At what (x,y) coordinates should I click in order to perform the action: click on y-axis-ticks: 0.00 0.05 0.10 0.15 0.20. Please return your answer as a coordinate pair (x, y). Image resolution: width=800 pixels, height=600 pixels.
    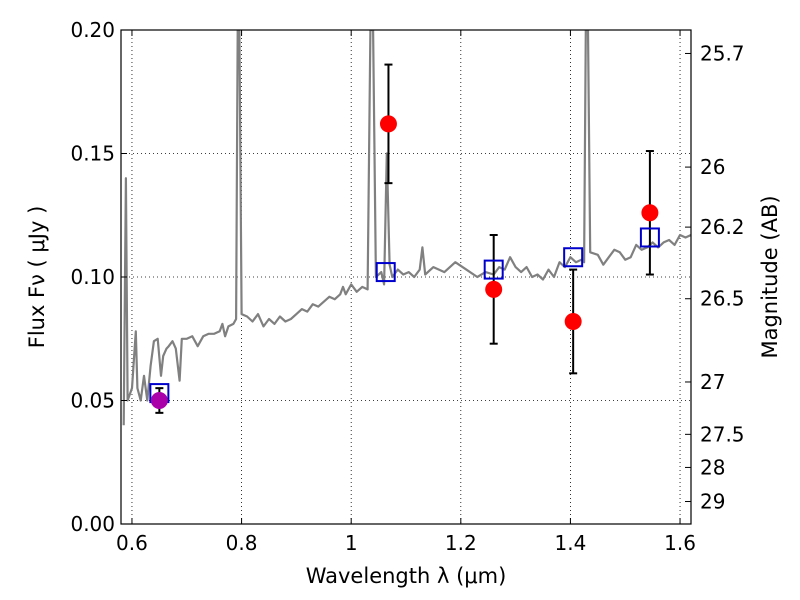
    Looking at the image, I should click on (98, 277).